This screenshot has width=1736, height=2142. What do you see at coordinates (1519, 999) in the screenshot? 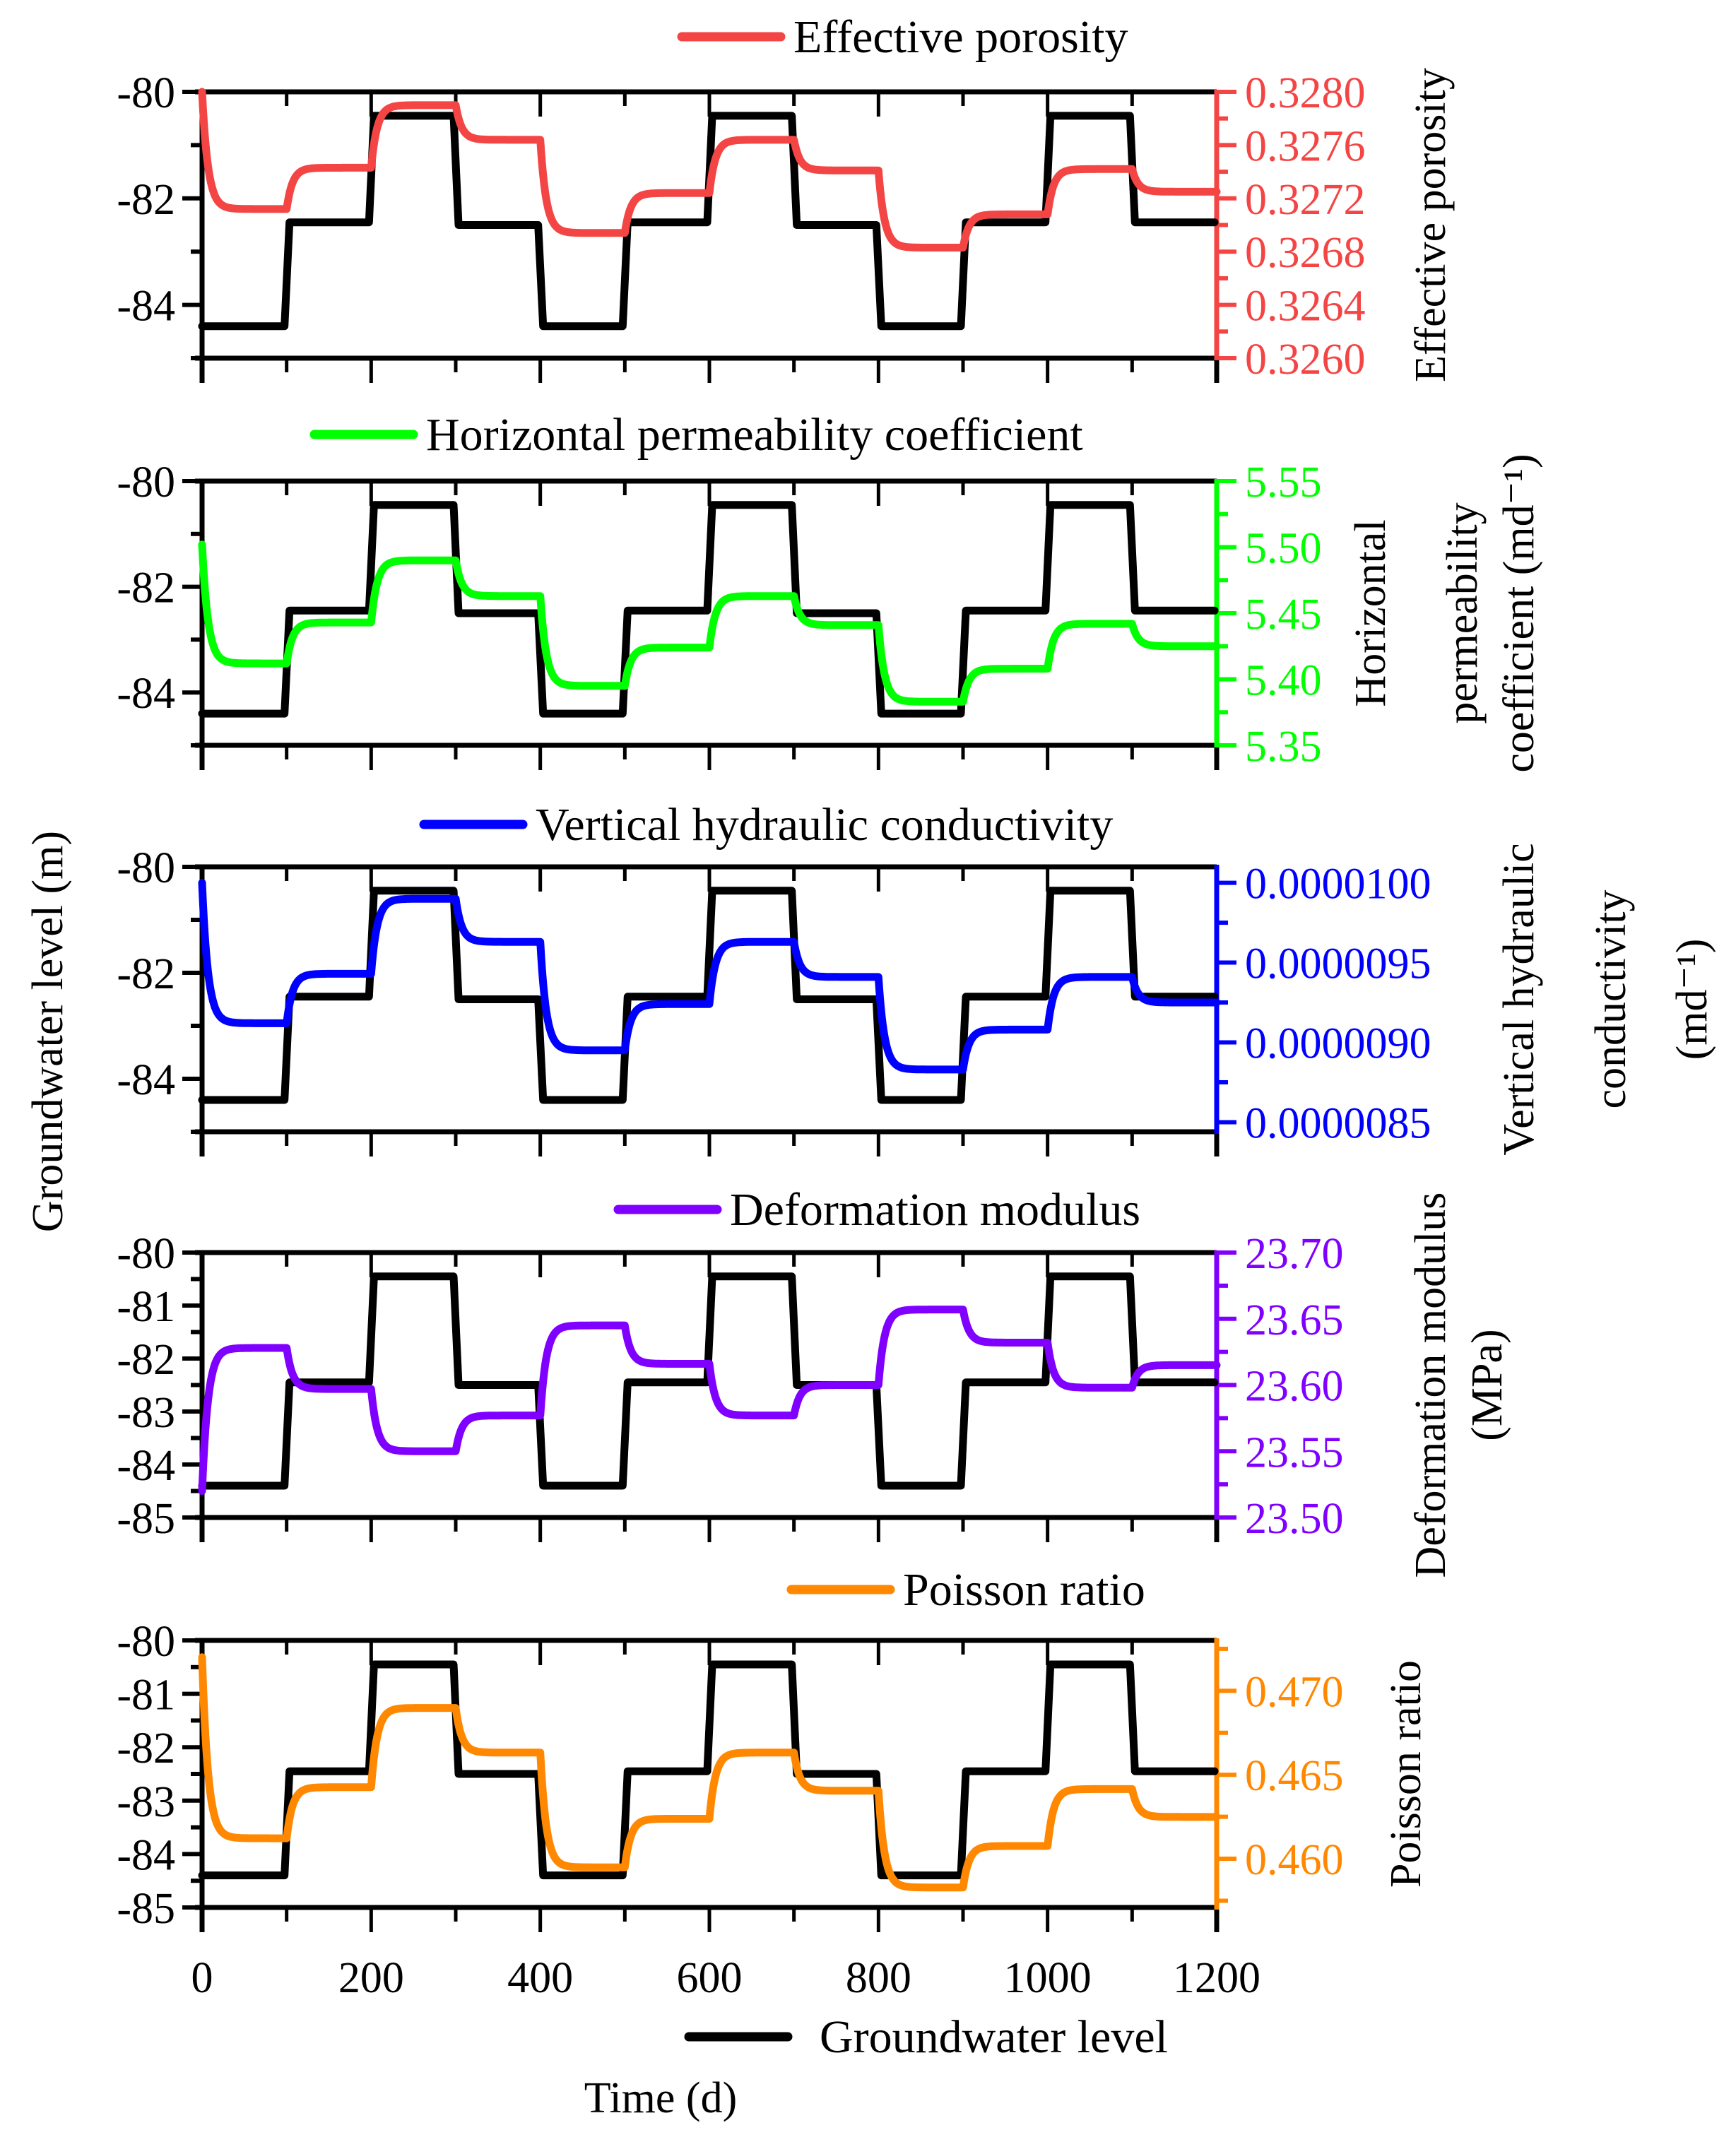
I see `right-axis-title: Vertical hydraulic` at bounding box center [1519, 999].